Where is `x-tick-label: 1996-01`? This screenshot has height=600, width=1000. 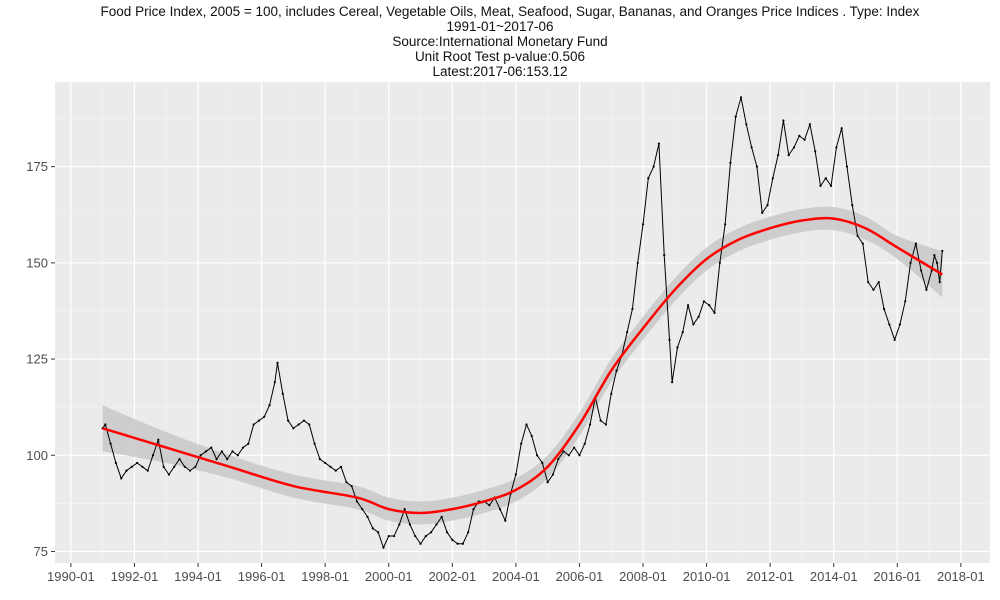
x-tick-label: 1996-01 is located at coordinates (262, 576).